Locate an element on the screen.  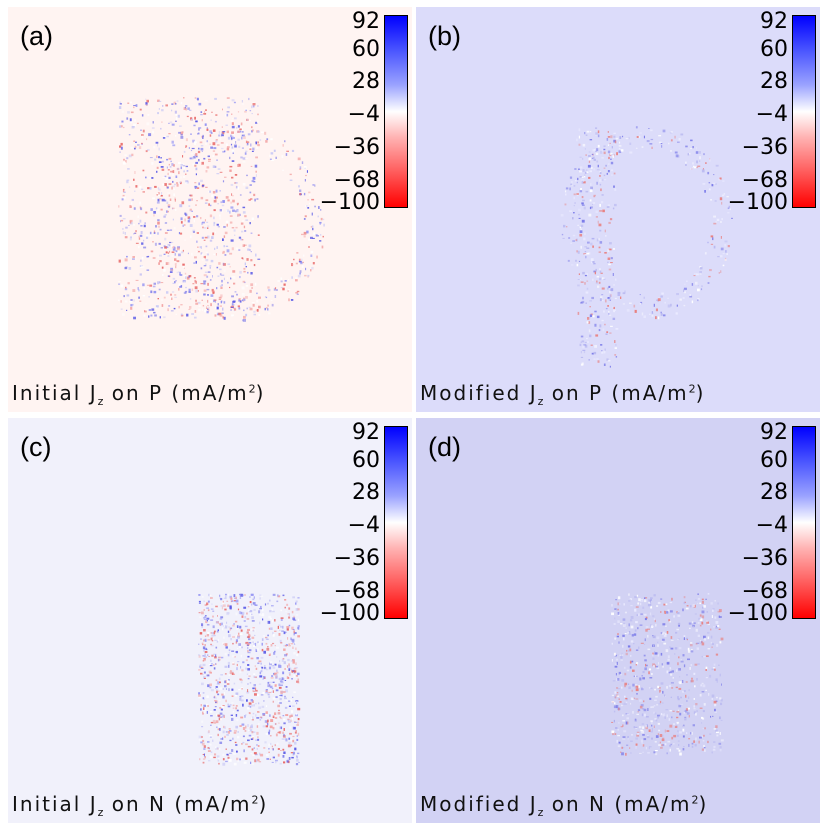
panel-caption: Initial Jz on P (mA/m2) is located at coordinates (139, 394).